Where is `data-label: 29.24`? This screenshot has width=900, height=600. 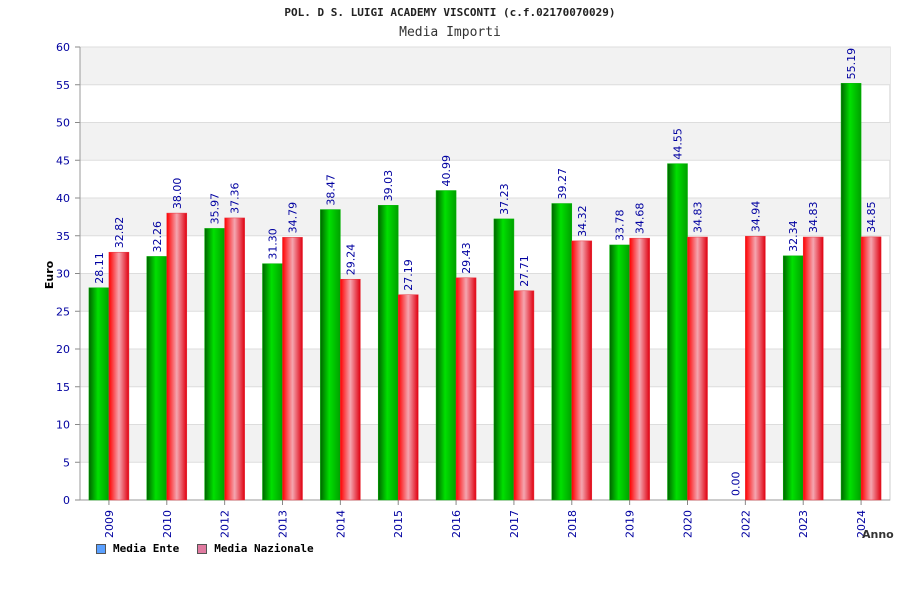
data-label: 29.24 is located at coordinates (350, 260).